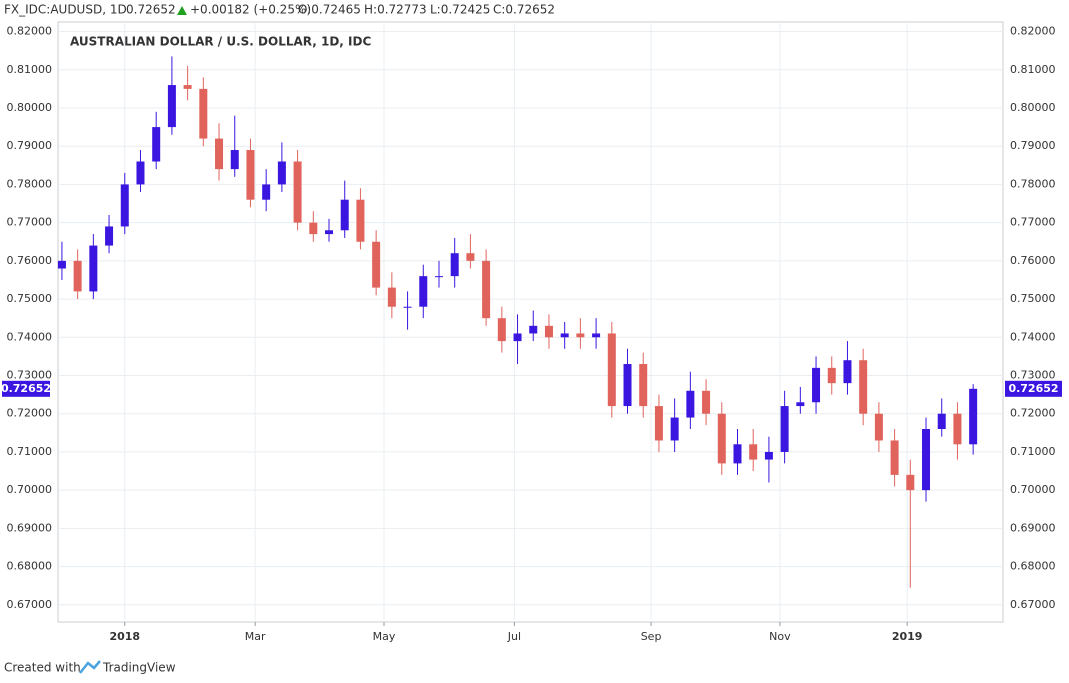  I want to click on y-tick-label-right: 0.71000, so click(1033, 451).